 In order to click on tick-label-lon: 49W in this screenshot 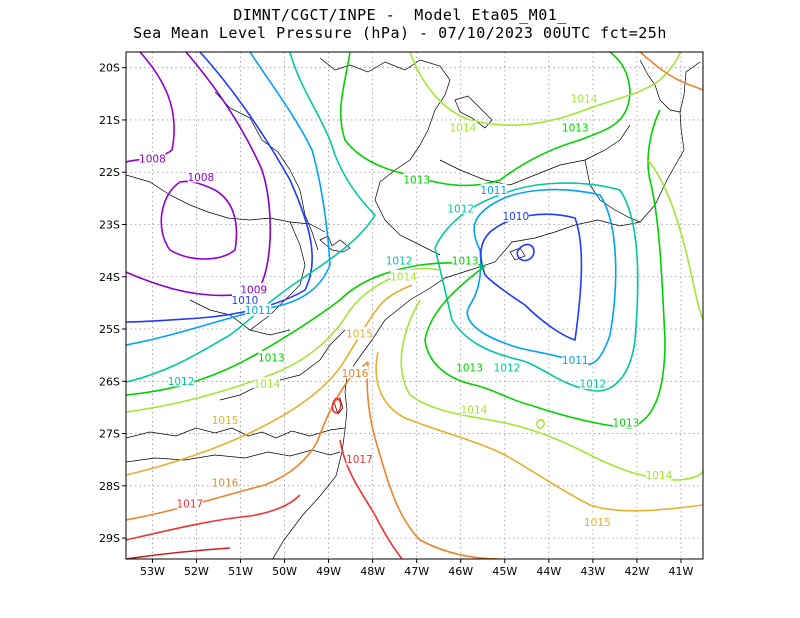, I will do `click(328, 571)`.